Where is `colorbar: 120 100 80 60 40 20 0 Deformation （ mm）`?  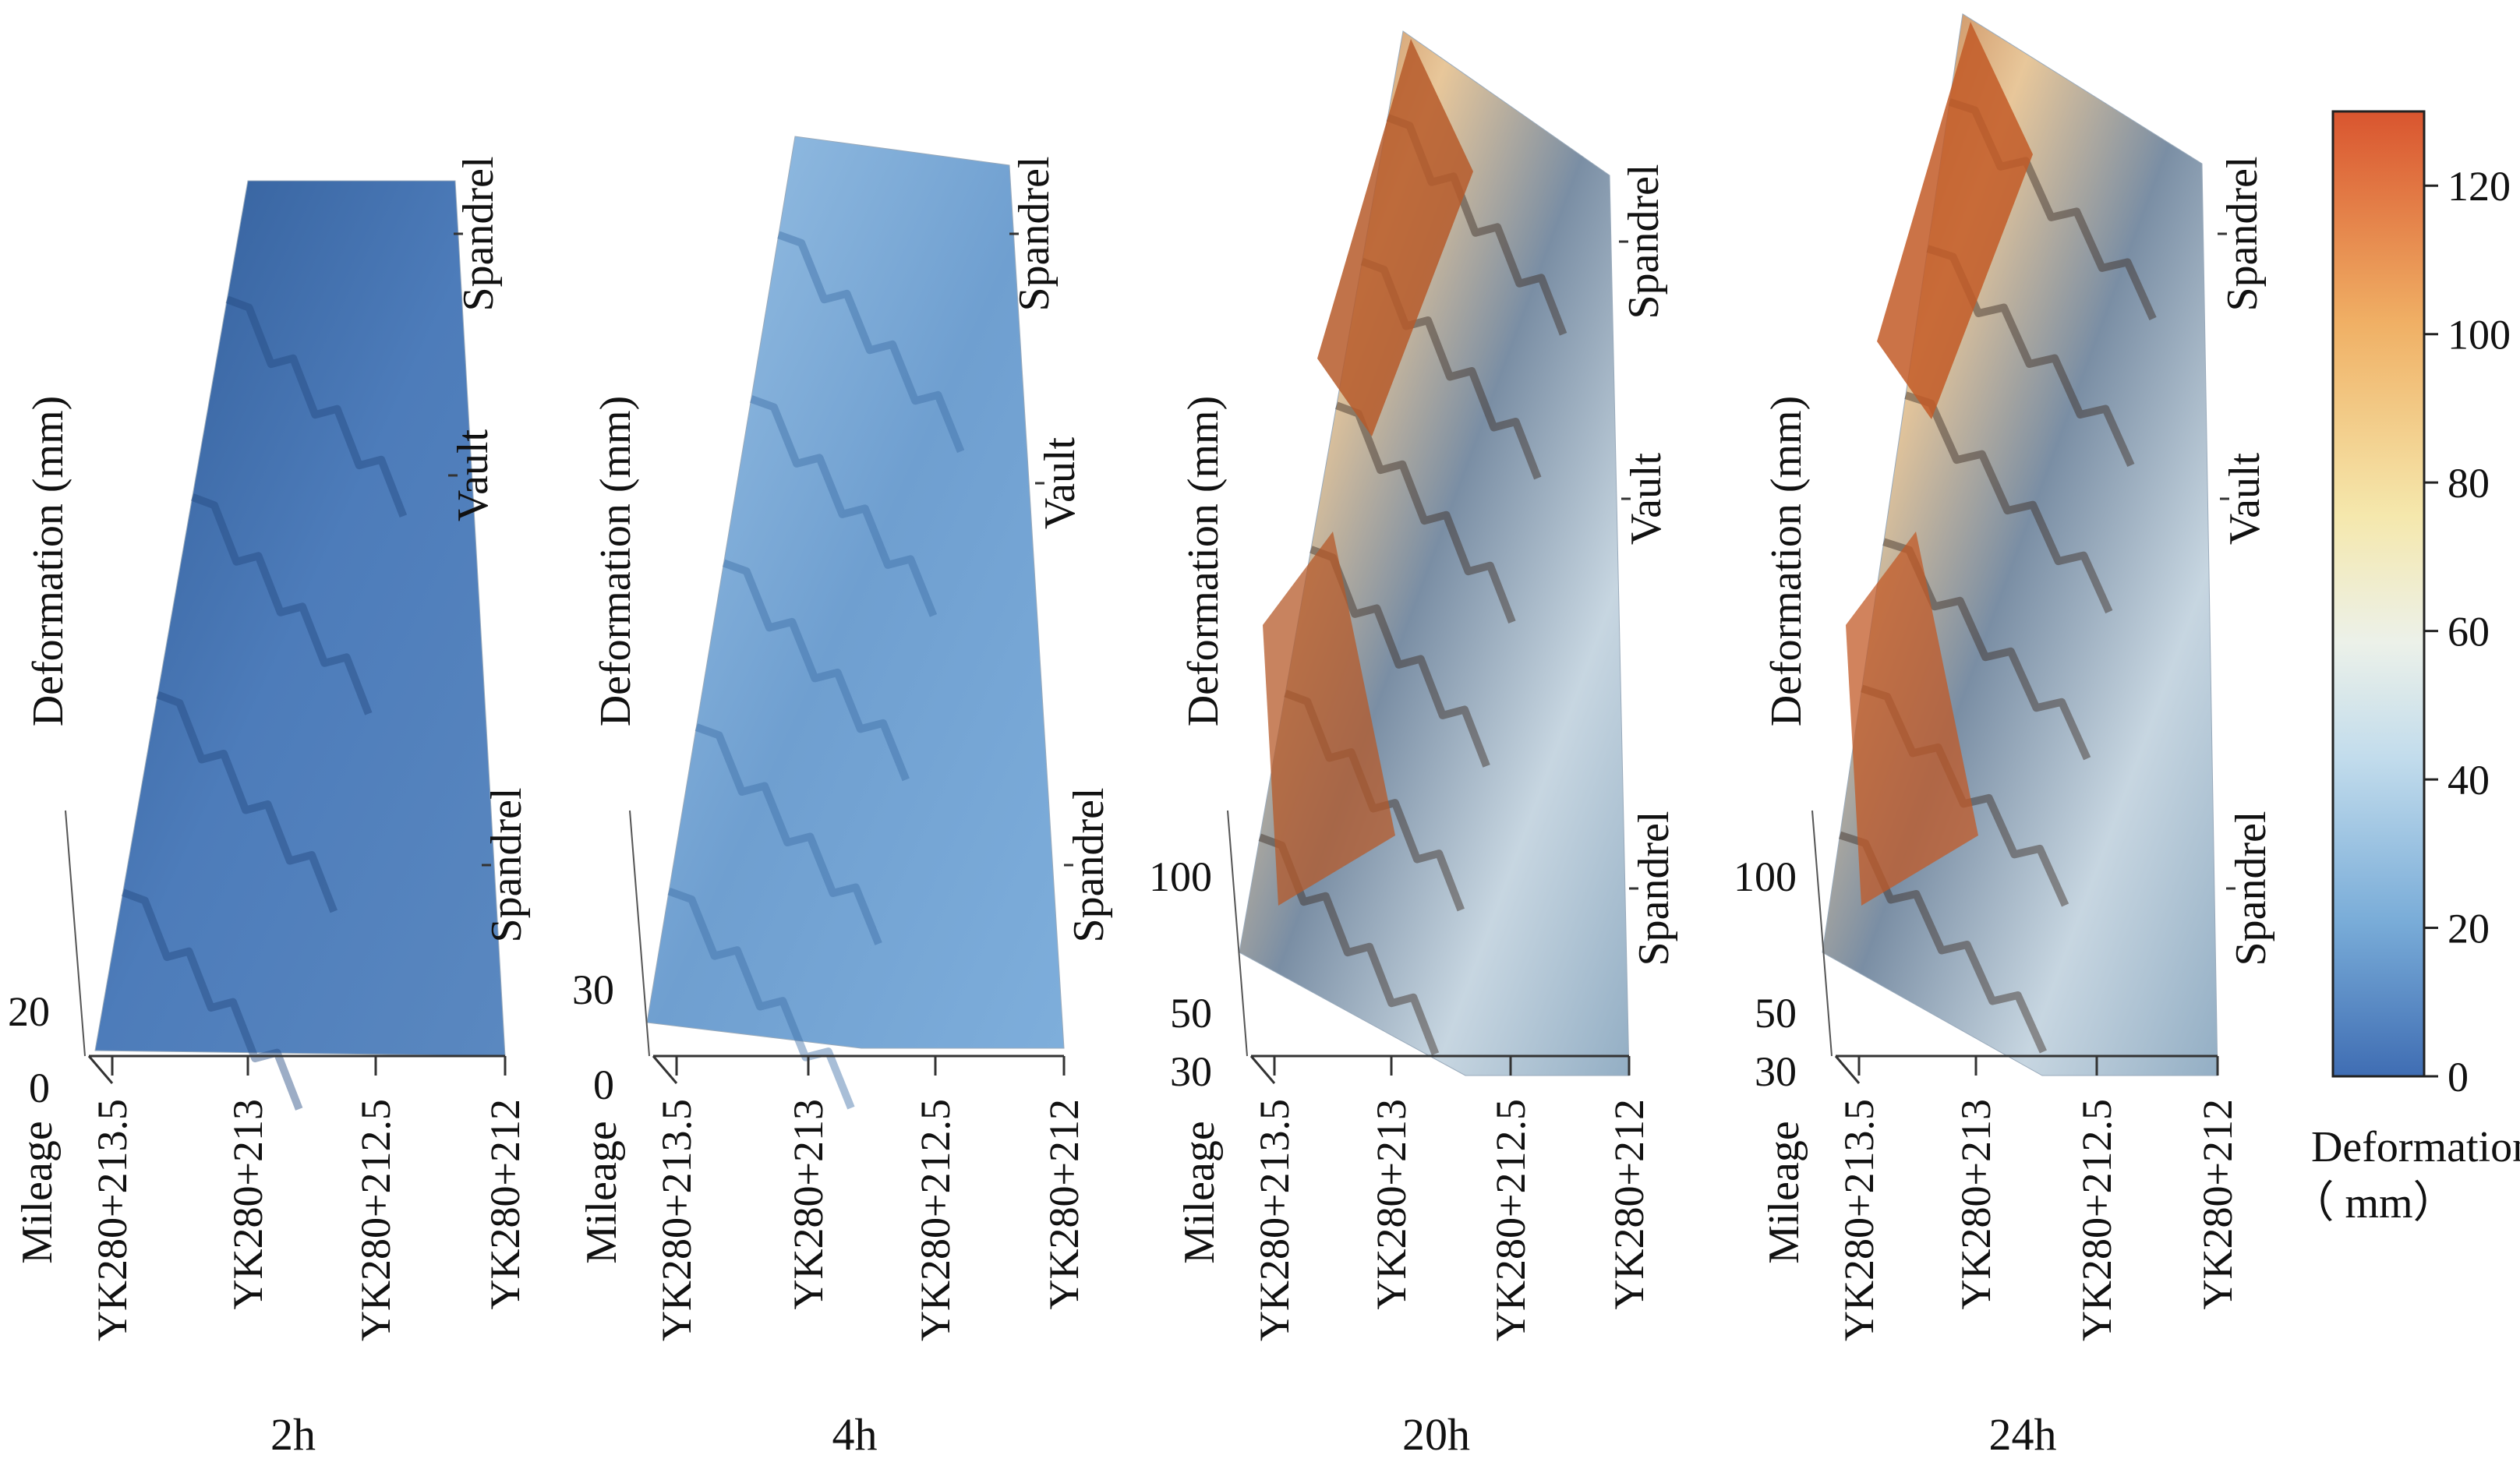
colorbar: 120 100 80 60 40 20 0 Deformation （ mm） is located at coordinates (2405, 669).